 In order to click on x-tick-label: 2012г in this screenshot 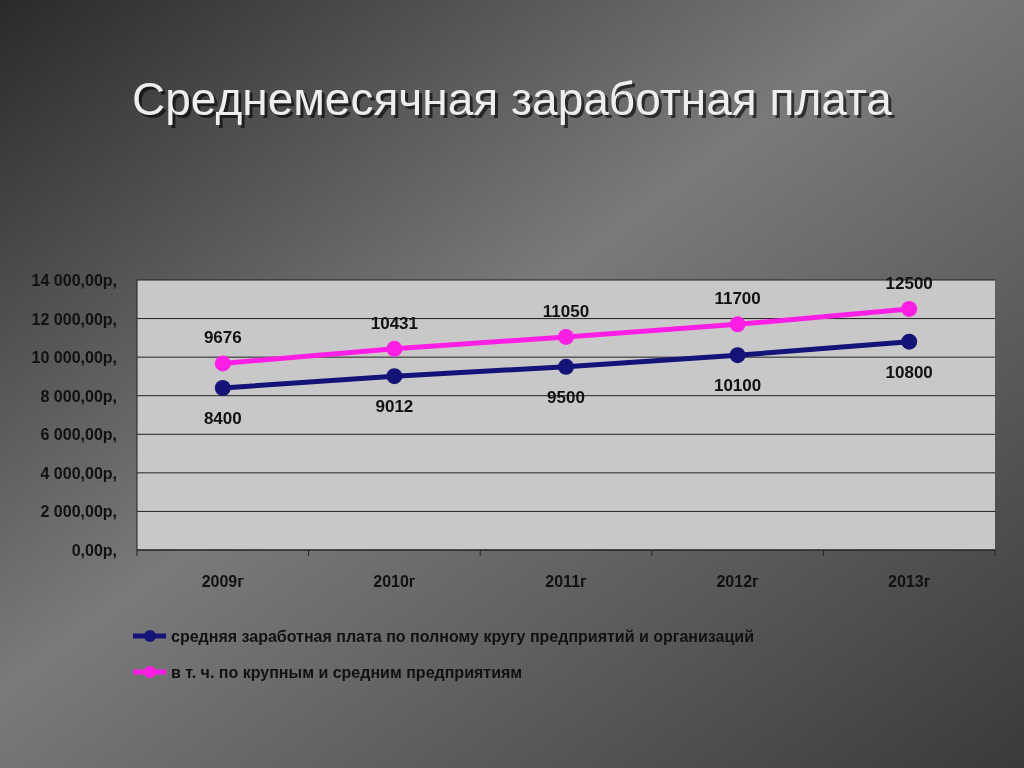, I will do `click(738, 581)`.